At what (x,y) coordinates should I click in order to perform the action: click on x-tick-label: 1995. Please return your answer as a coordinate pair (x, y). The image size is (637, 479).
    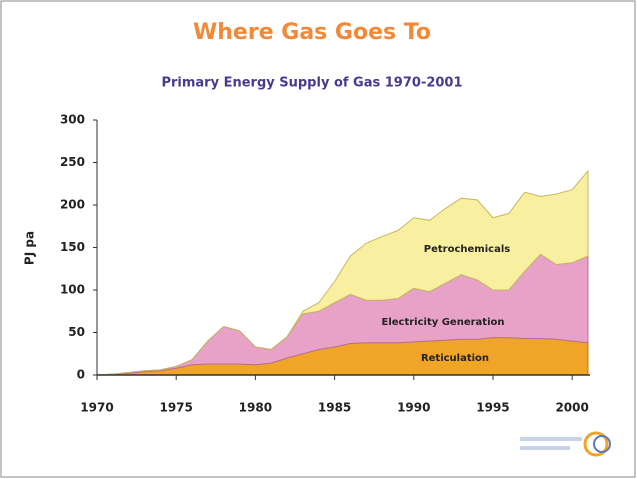
    Looking at the image, I should click on (492, 408).